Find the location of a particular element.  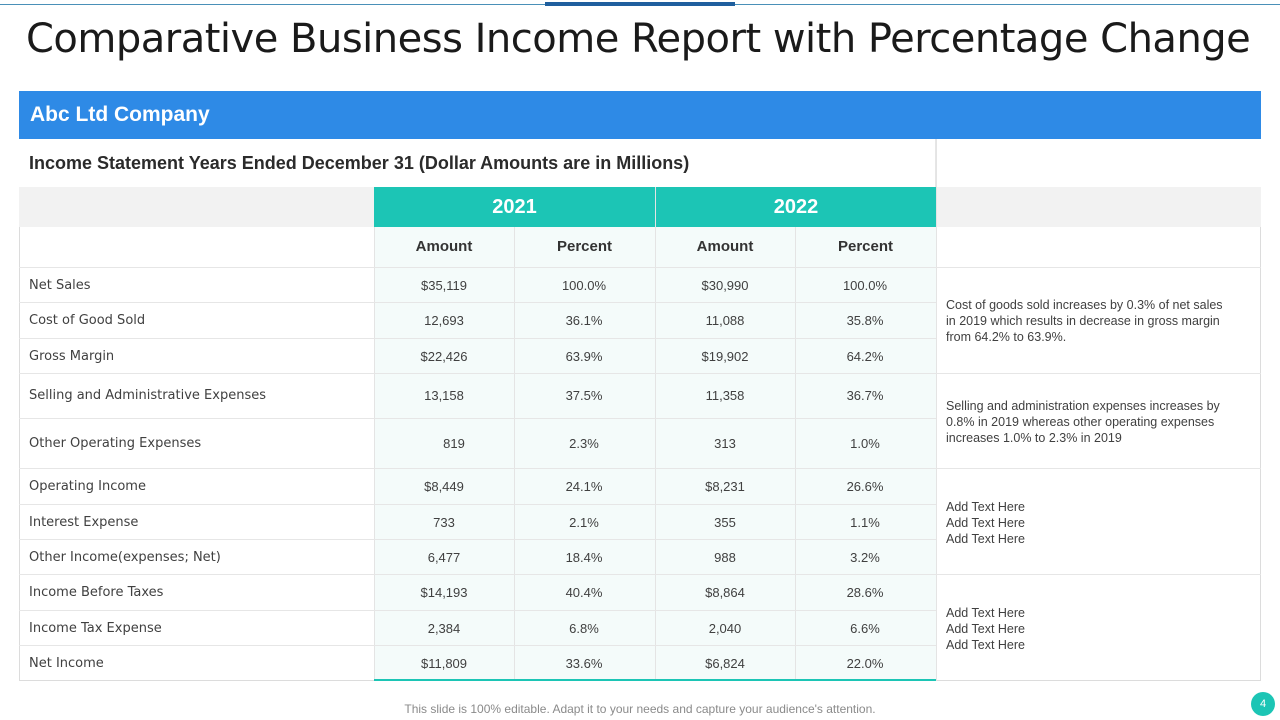

row-label: Operating Income is located at coordinates (87, 486).